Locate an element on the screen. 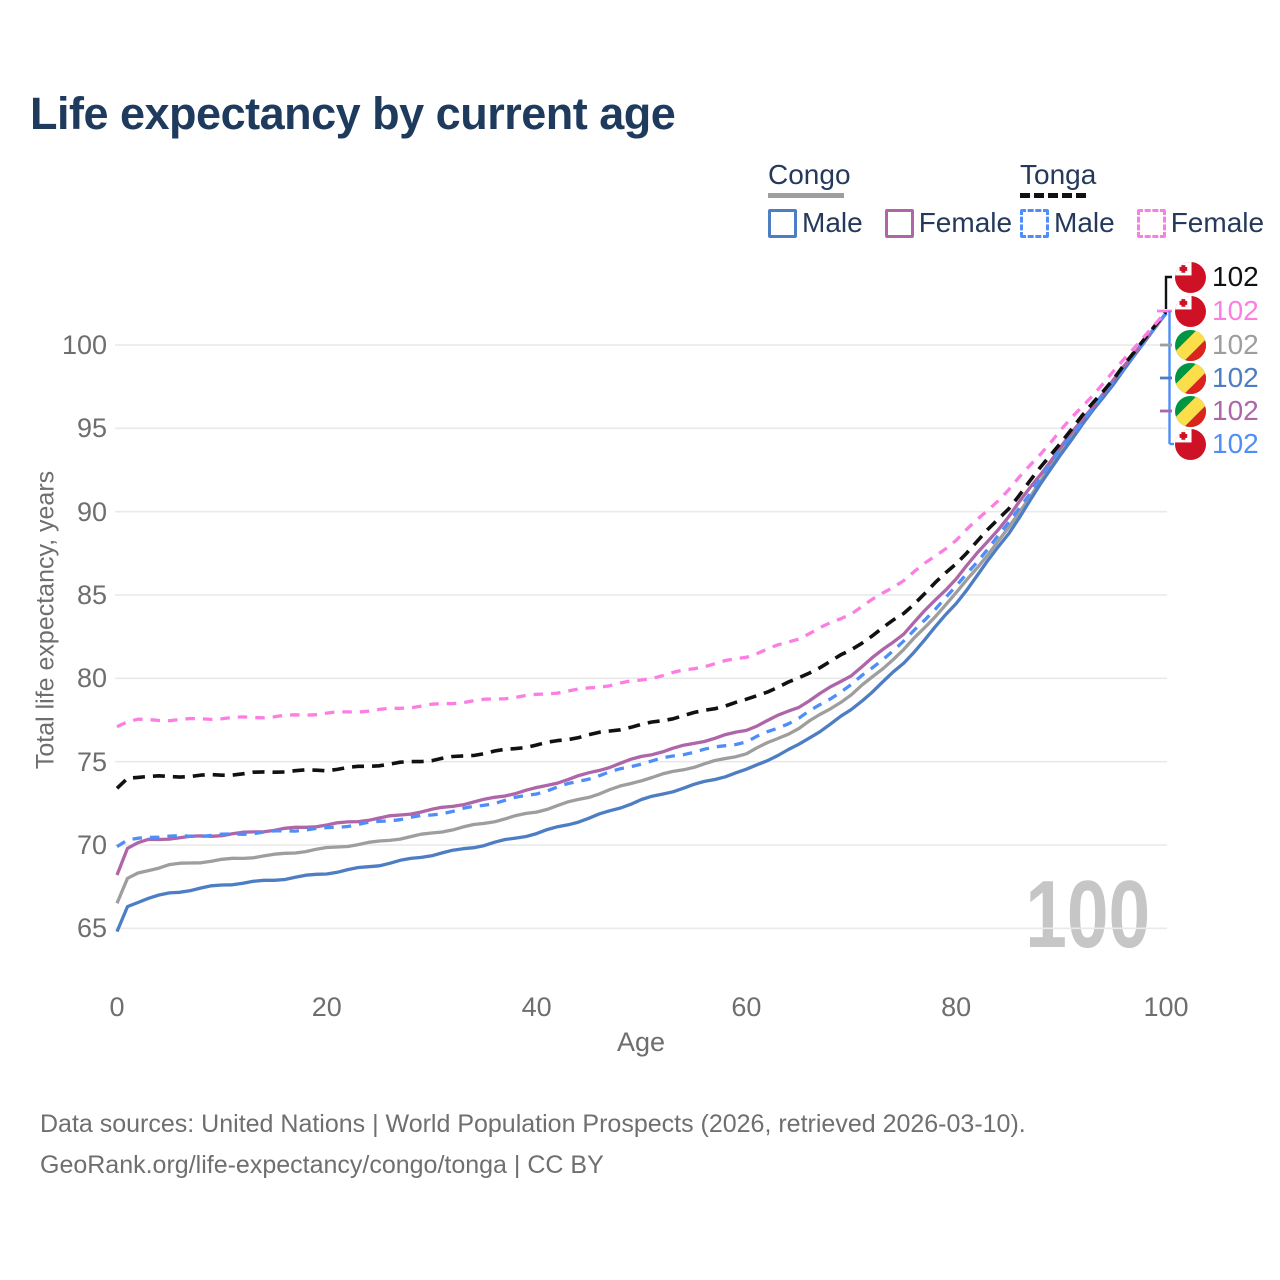 The height and width of the screenshot is (1280, 1280). legend-underline-solid is located at coordinates (806, 195).